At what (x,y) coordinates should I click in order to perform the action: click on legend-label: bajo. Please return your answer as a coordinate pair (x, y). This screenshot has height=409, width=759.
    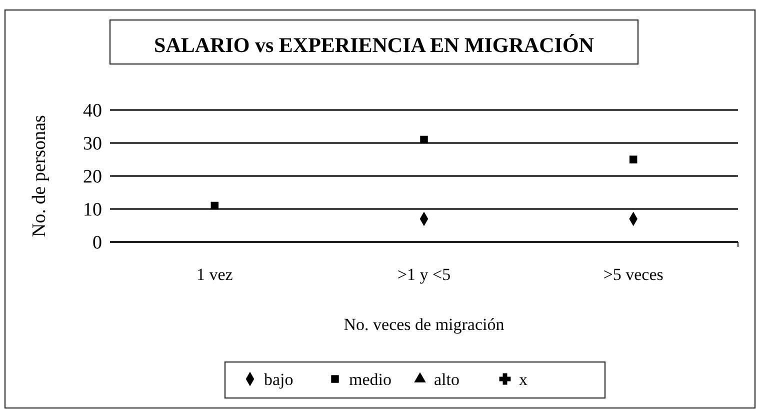
    Looking at the image, I should click on (279, 379).